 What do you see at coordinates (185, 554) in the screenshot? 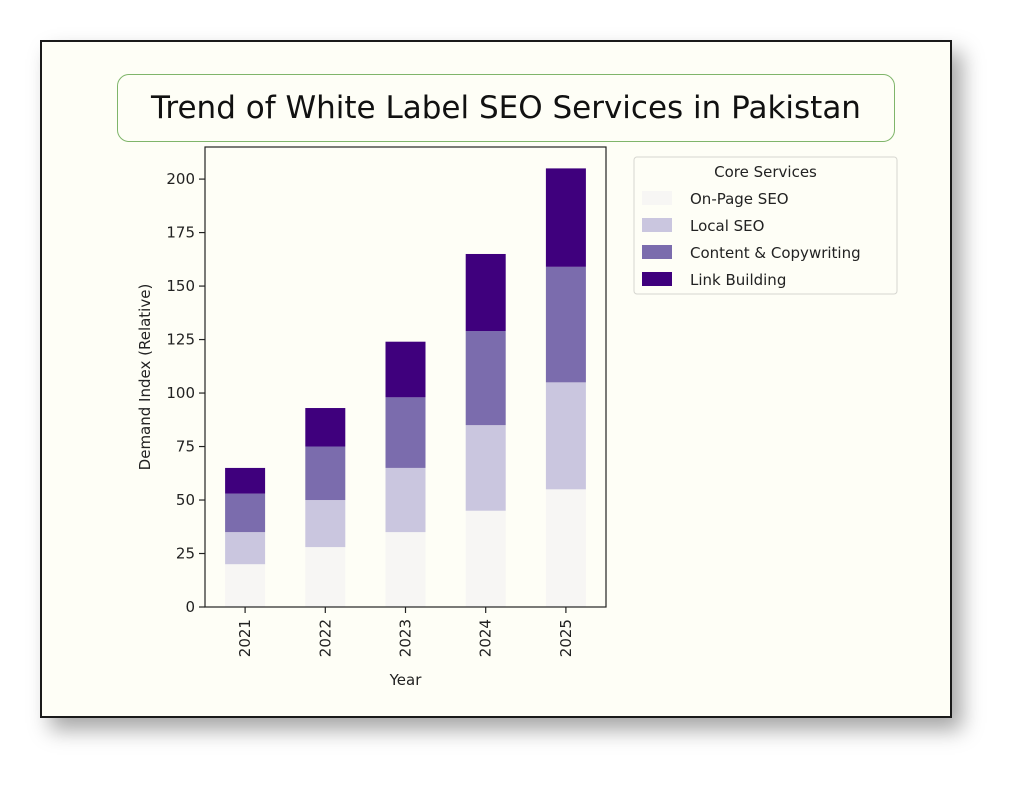
I see `y-tick-label: 25` at bounding box center [185, 554].